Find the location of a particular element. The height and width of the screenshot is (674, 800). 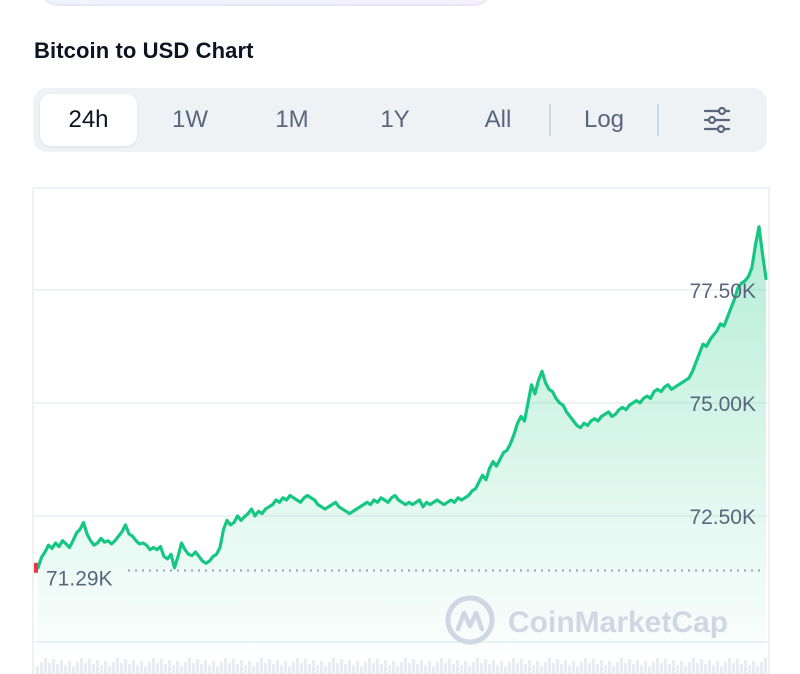

log-scale-toggle: Log is located at coordinates (604, 119).